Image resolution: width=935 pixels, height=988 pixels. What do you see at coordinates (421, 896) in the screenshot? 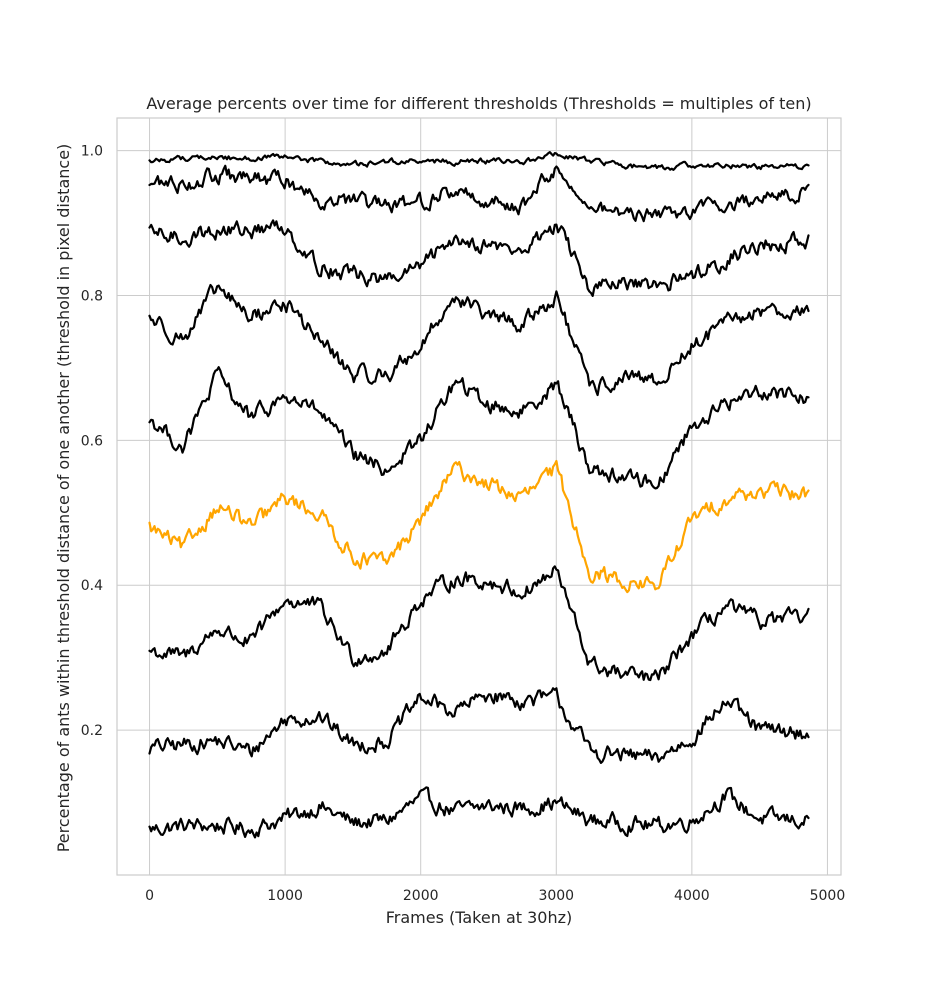
I see `x-tick-label: 2000` at bounding box center [421, 896].